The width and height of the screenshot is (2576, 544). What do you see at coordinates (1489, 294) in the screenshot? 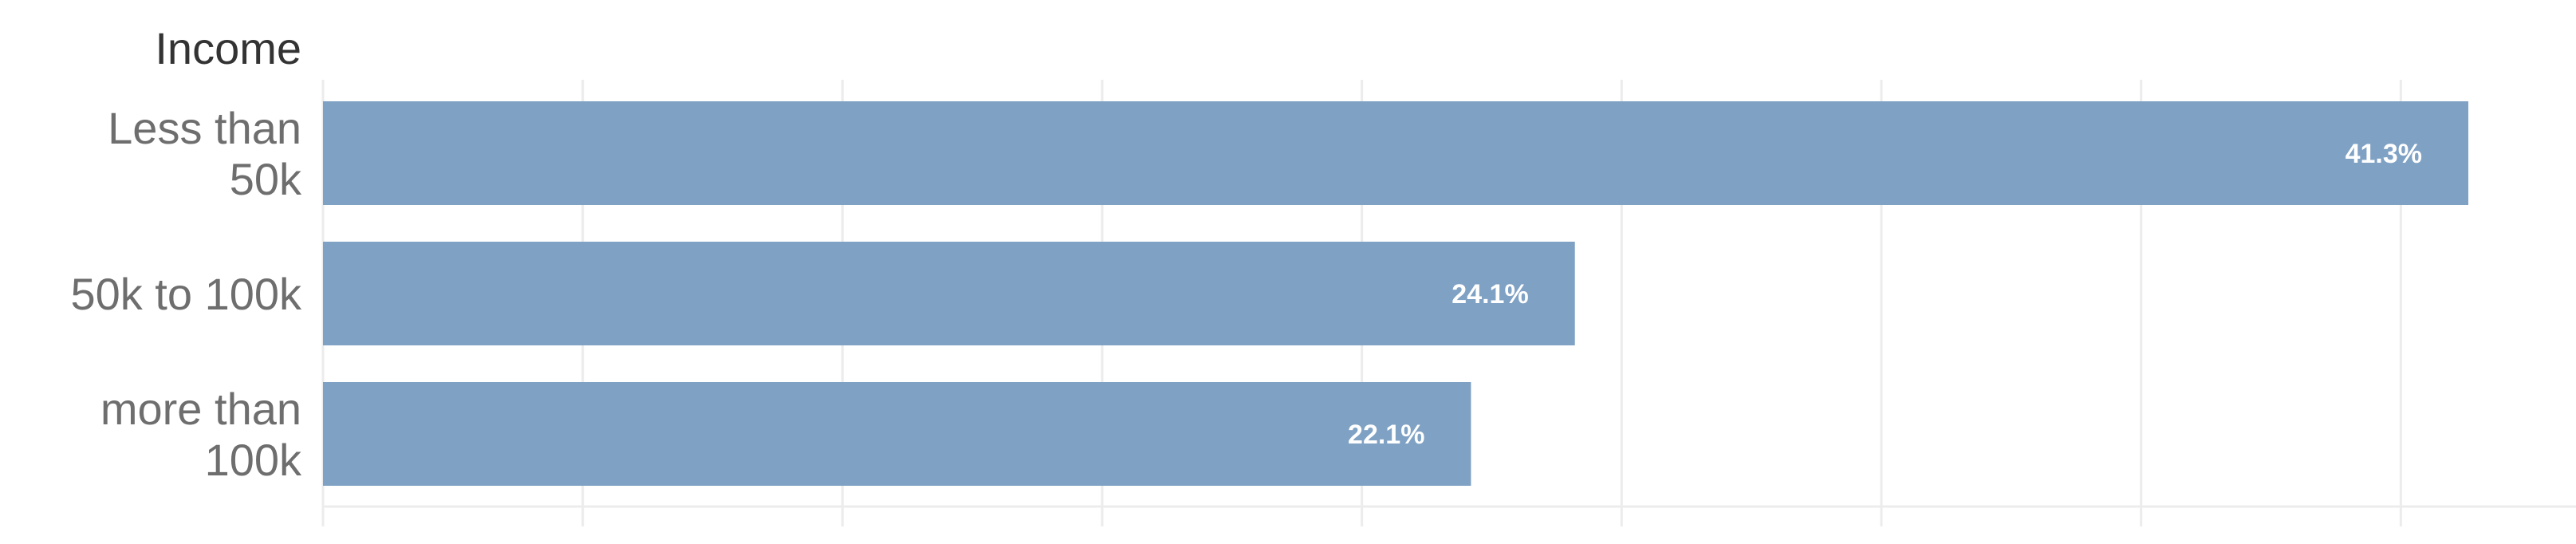
I see `data-label: 24.1%` at bounding box center [1489, 294].